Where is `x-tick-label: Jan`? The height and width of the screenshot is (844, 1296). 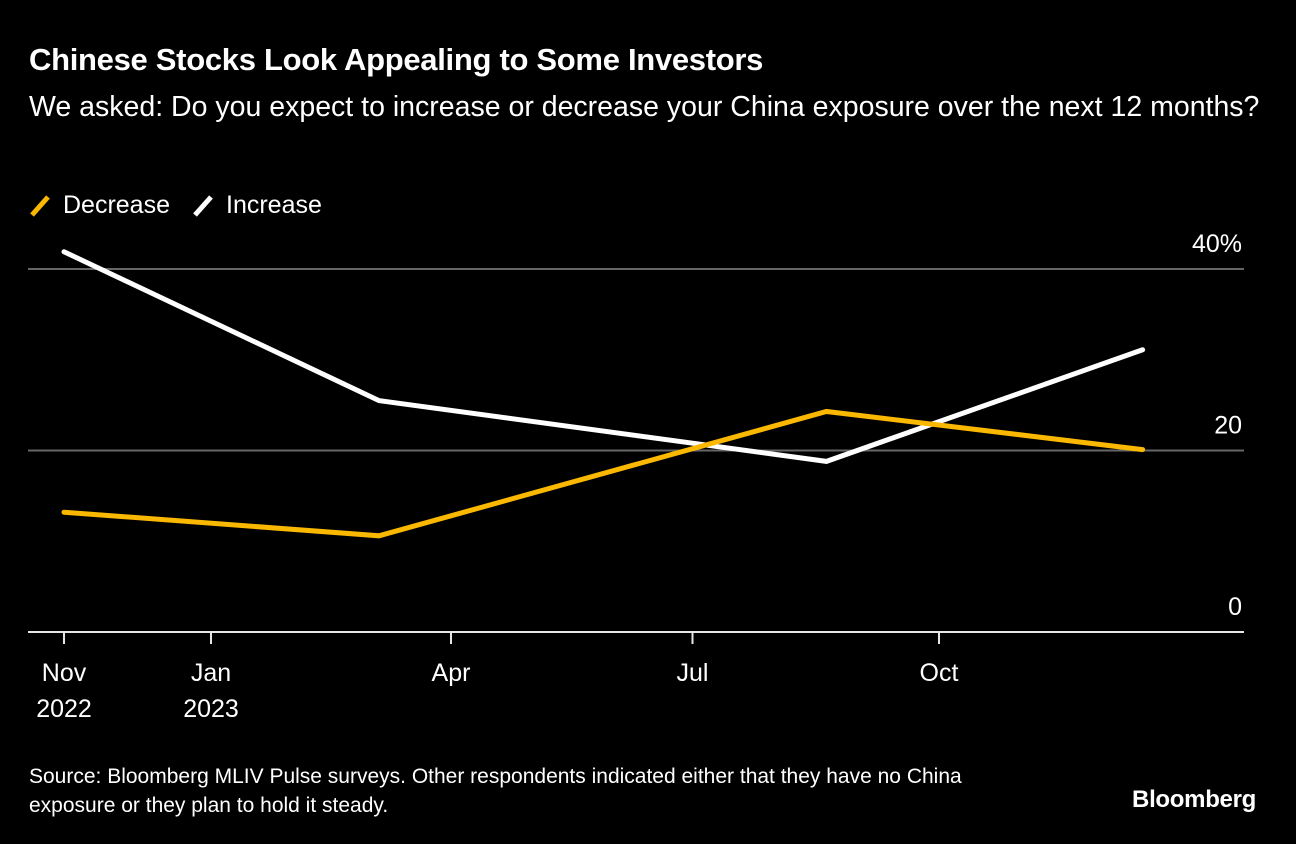 x-tick-label: Jan is located at coordinates (211, 673).